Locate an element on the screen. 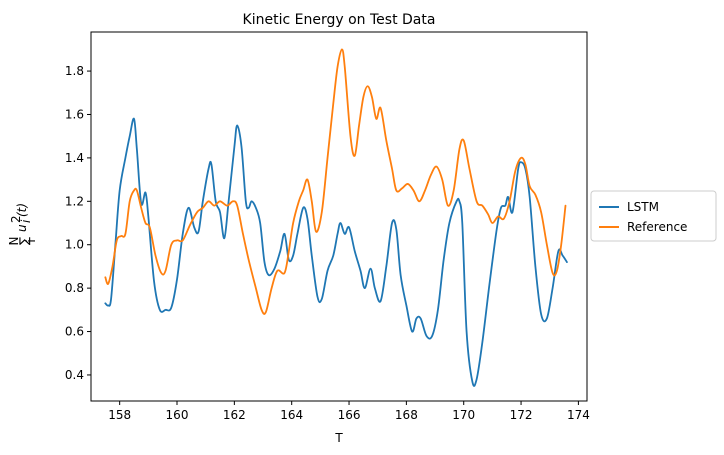  x-axis-ticks: 158 160 162 164 166 168 170 172 174 is located at coordinates (349, 411).